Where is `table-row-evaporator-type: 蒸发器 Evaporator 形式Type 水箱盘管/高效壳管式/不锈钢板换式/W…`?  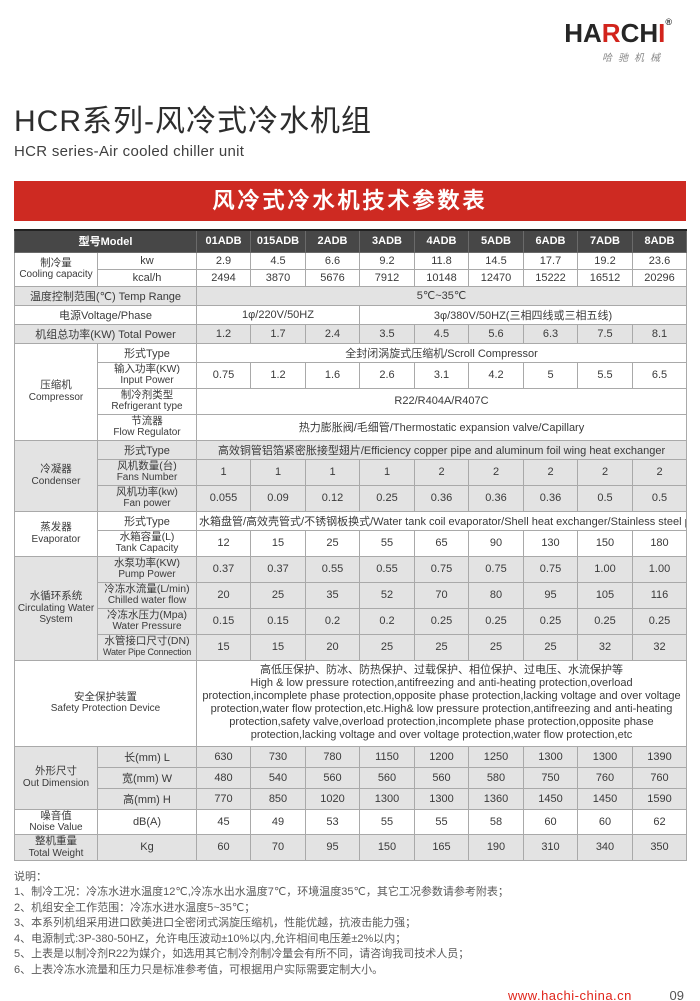 table-row-evaporator-type: 蒸发器 Evaporator 形式Type 水箱盘管/高效壳管式/不锈钢板换式/W… is located at coordinates (350, 533).